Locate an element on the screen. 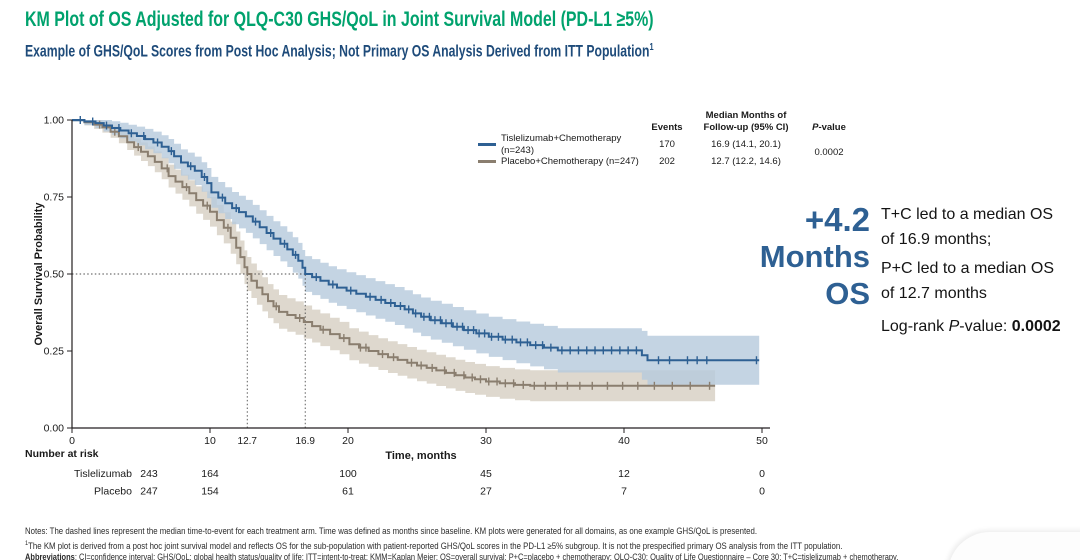  svg-text: 20 is located at coordinates (348, 441).